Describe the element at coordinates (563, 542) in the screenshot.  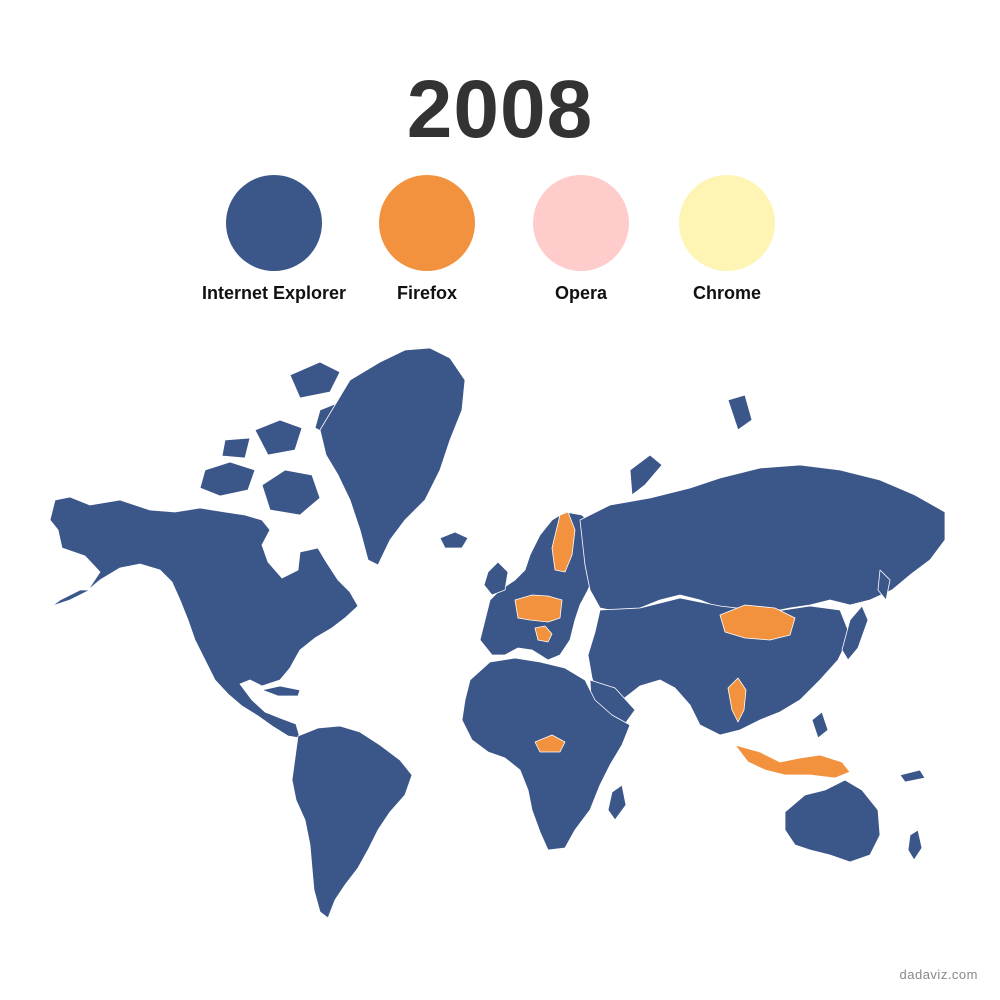
I see `country-finland` at that location.